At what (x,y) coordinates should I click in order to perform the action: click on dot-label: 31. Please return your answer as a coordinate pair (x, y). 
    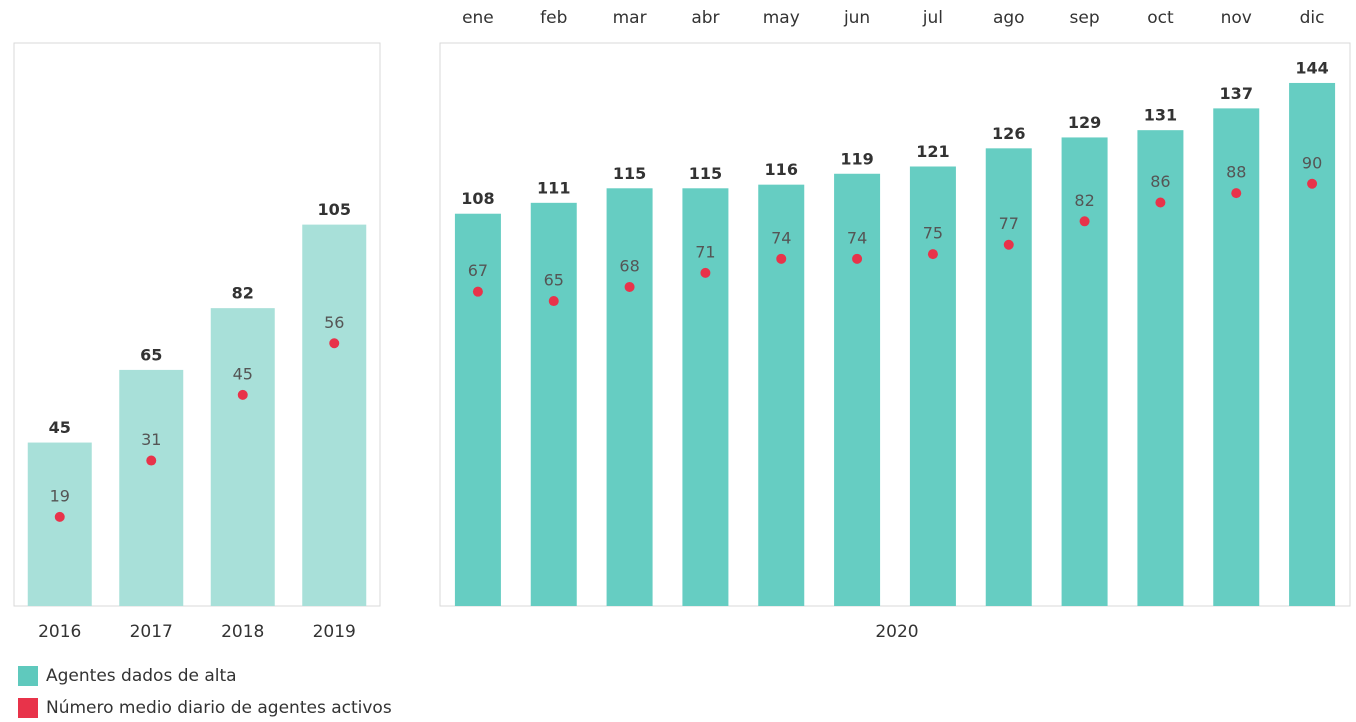
    Looking at the image, I should click on (151, 439).